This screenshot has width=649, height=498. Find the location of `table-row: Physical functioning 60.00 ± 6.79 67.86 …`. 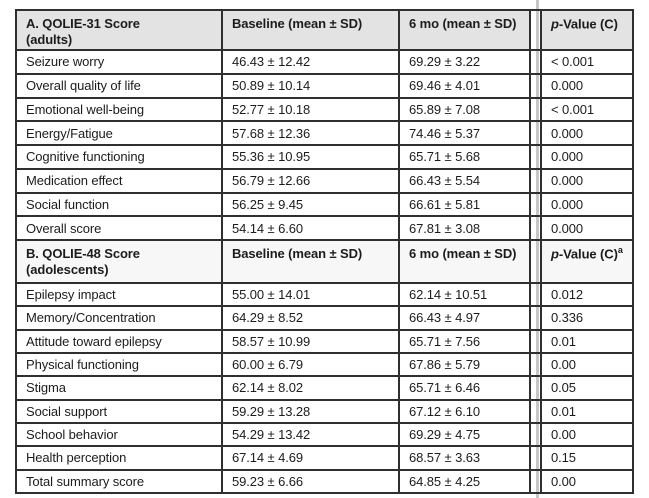

table-row: Physical functioning 60.00 ± 6.79 67.86 … is located at coordinates (324, 365).